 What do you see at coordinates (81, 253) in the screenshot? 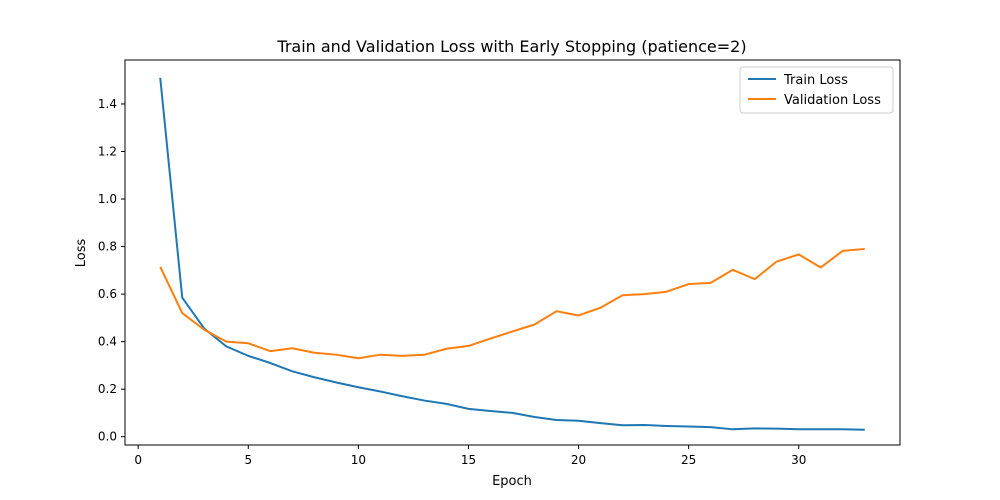
I see `y-axis-label: Loss` at bounding box center [81, 253].